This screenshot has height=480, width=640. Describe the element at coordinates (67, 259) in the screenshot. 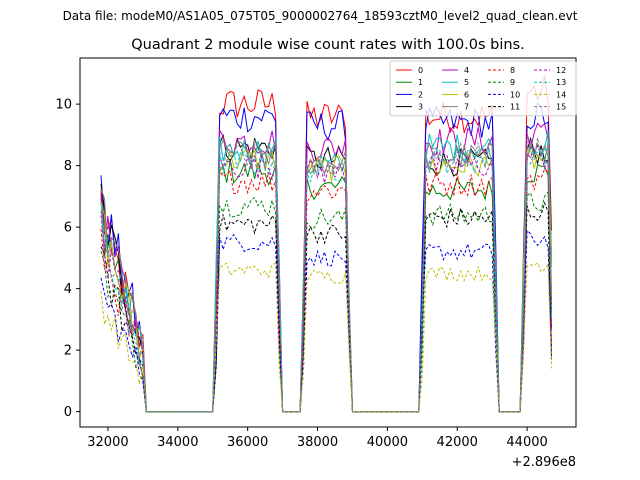

I see `y-axis-ticks: 0 2 4 6 8 10` at that location.